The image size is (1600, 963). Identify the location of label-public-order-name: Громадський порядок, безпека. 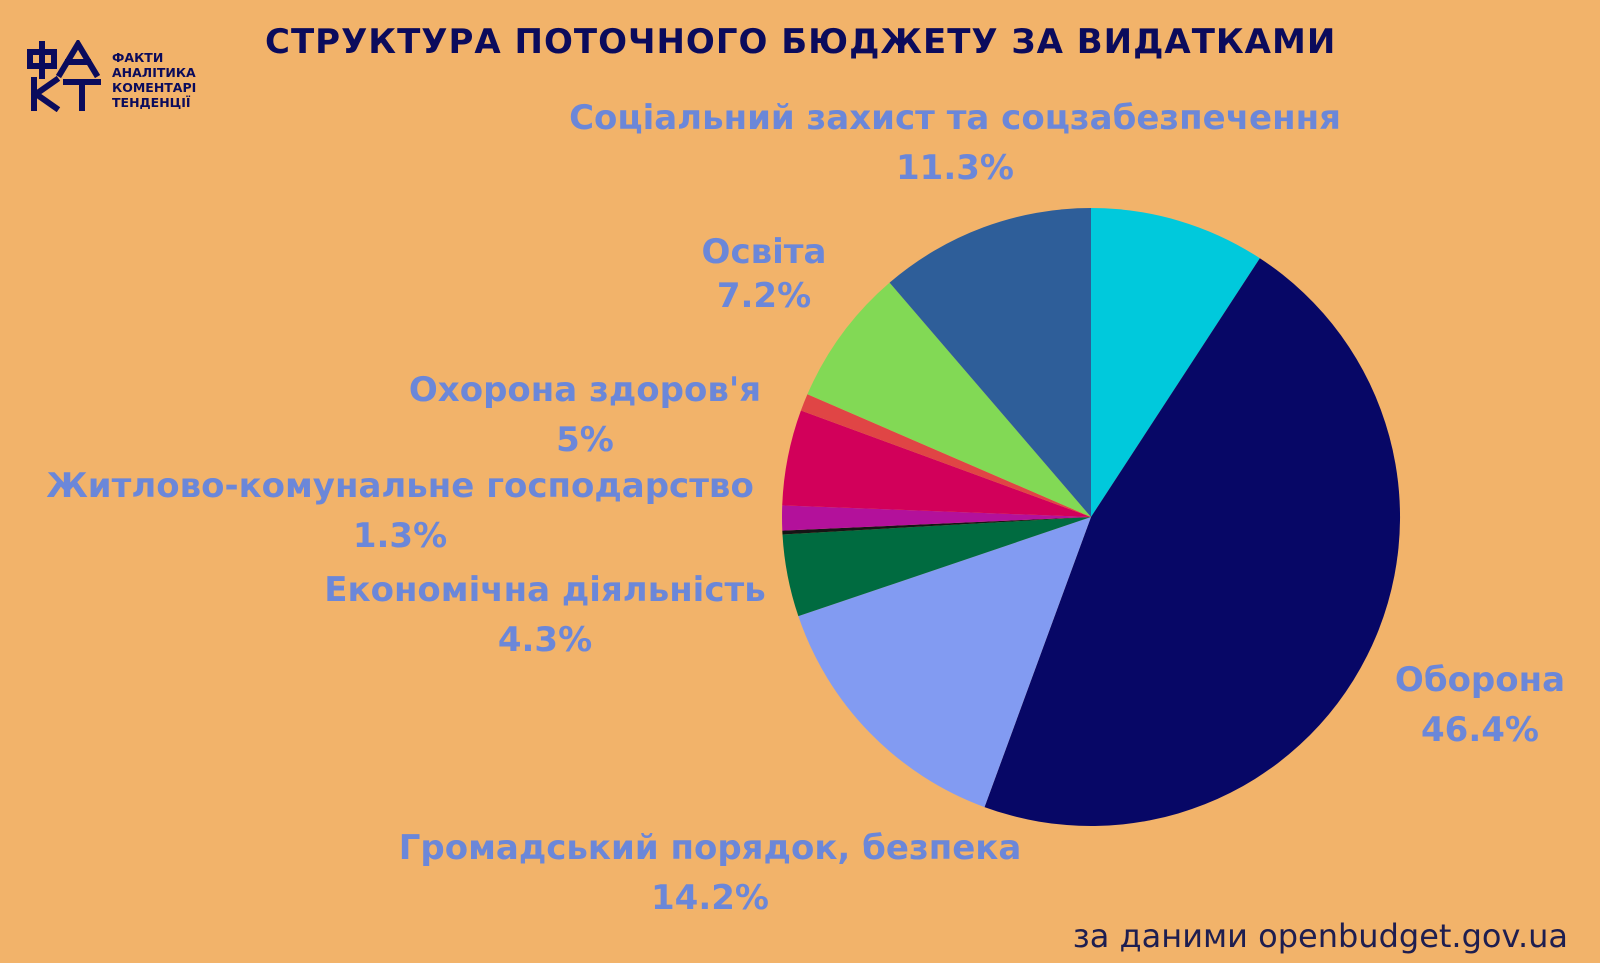
(710, 848).